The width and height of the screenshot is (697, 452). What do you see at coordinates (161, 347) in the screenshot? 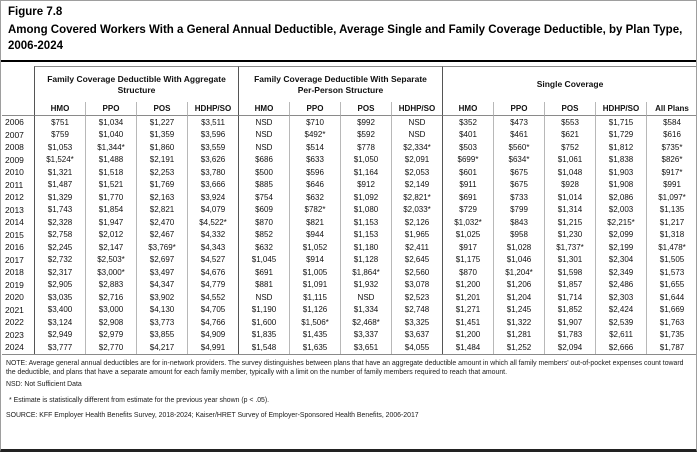
I see `value-cell: $4,217` at bounding box center [161, 347].